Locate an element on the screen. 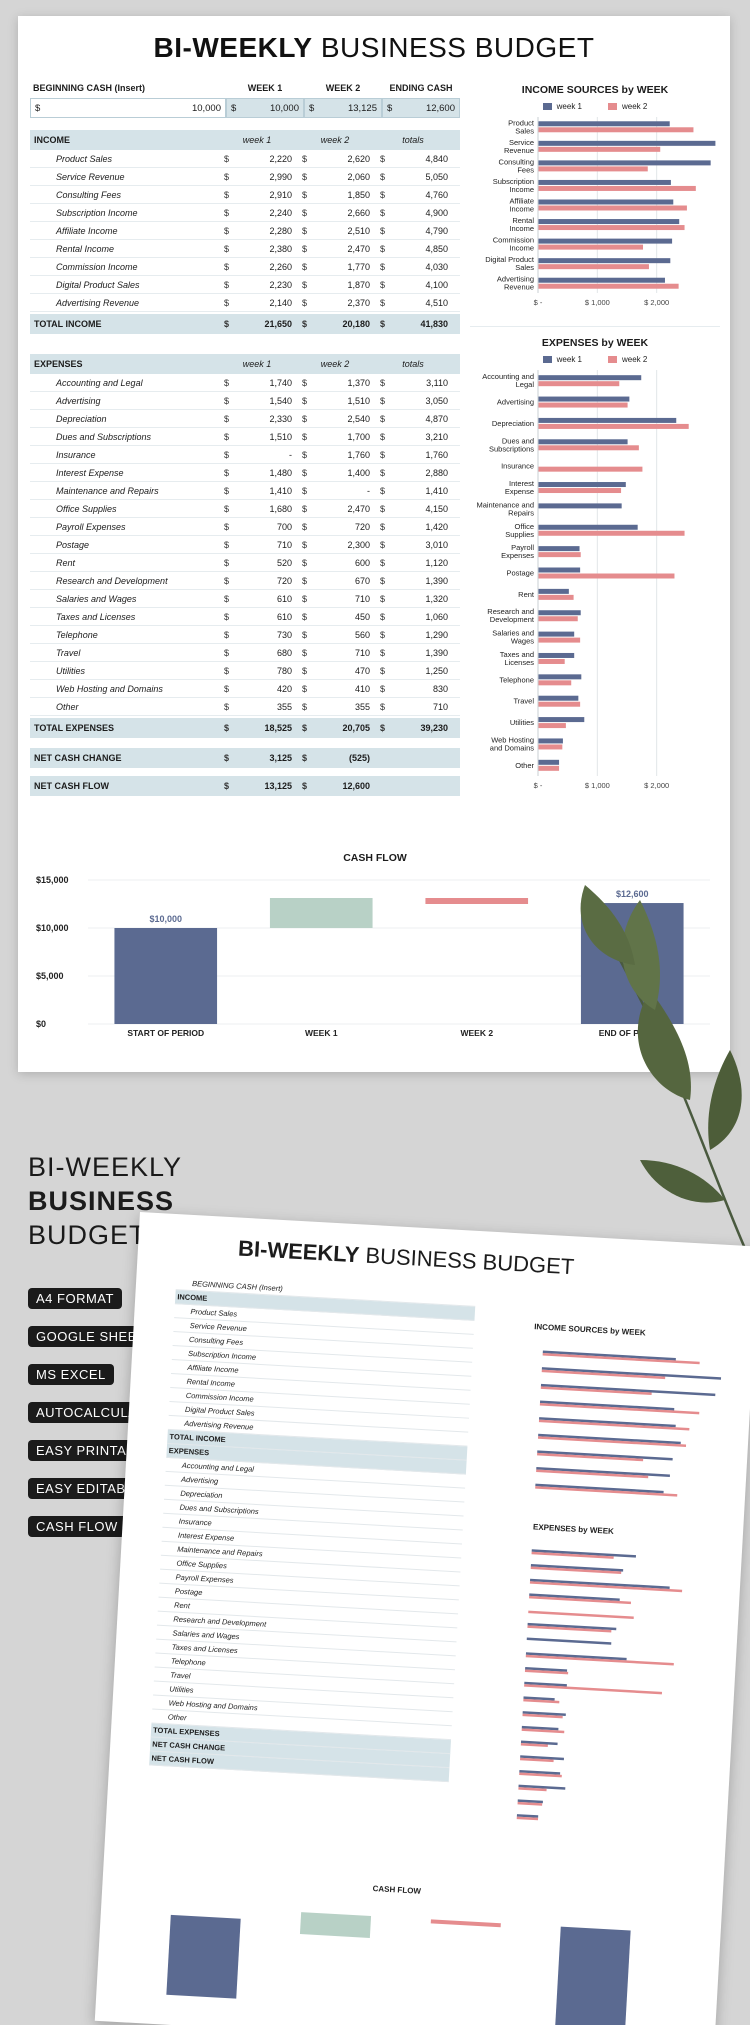 Image resolution: width=750 pixels, height=2025 pixels. expense-week1-cell: $780 is located at coordinates (258, 670).